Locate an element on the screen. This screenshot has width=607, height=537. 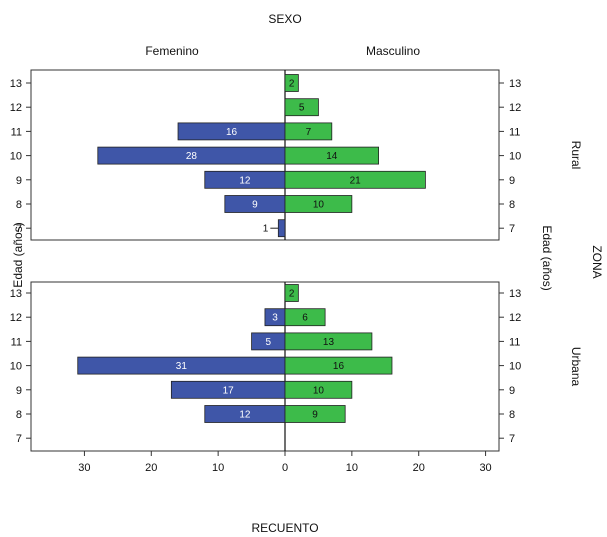
column-label-femenino: Femenino is located at coordinates (172, 51).